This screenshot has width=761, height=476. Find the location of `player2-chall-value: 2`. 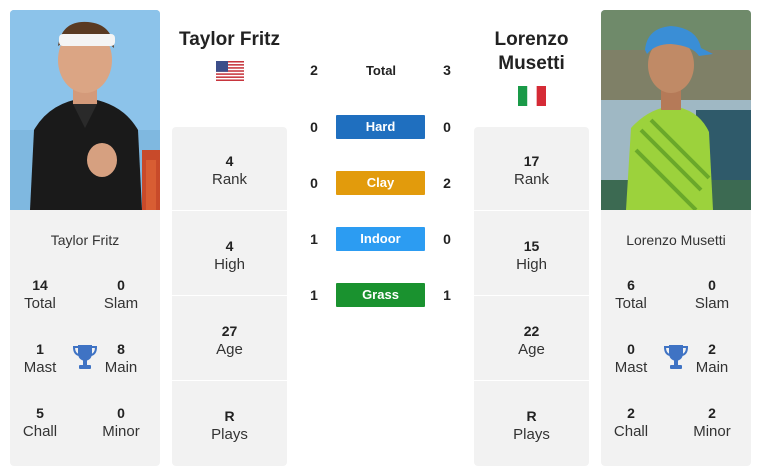

player2-chall-value: 2 is located at coordinates (631, 413).